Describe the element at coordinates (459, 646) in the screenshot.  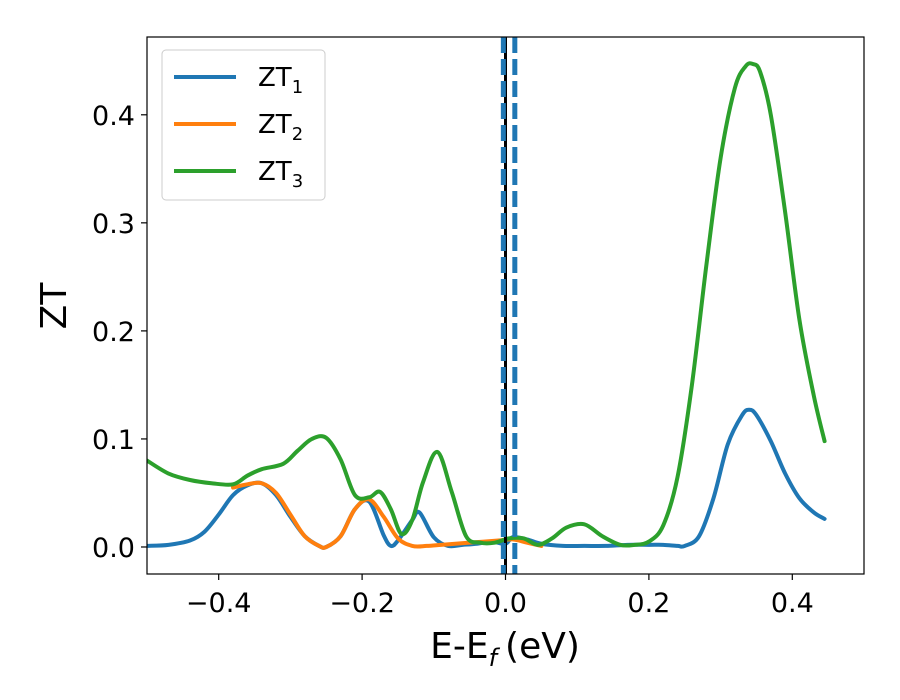
I see `x-axis-label-main: E-E` at that location.